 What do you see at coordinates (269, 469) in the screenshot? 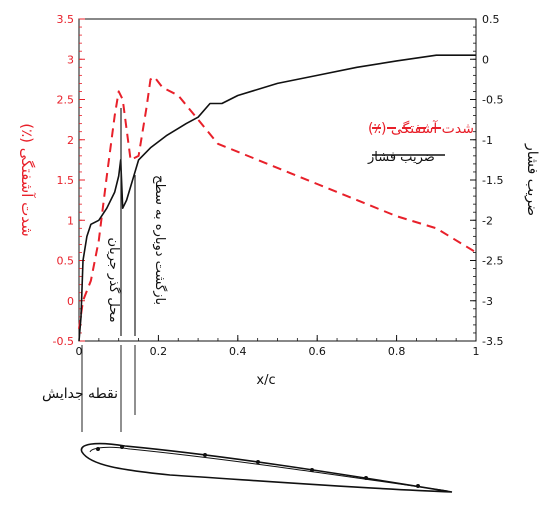
I see `airfoil-inner-contour` at bounding box center [269, 469].